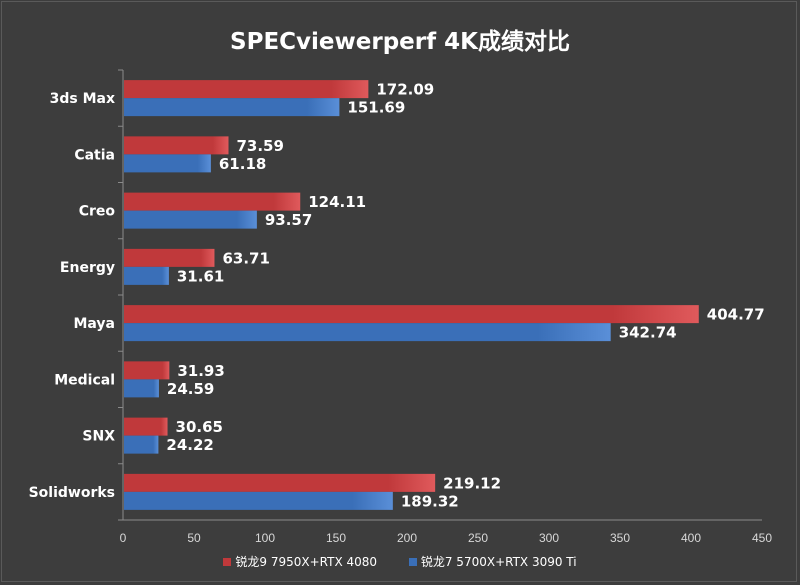  What do you see at coordinates (498, 562) in the screenshot?
I see `legend-label-series-2: 锐龙7 5700X+RTX 3090 Ti` at bounding box center [498, 562].